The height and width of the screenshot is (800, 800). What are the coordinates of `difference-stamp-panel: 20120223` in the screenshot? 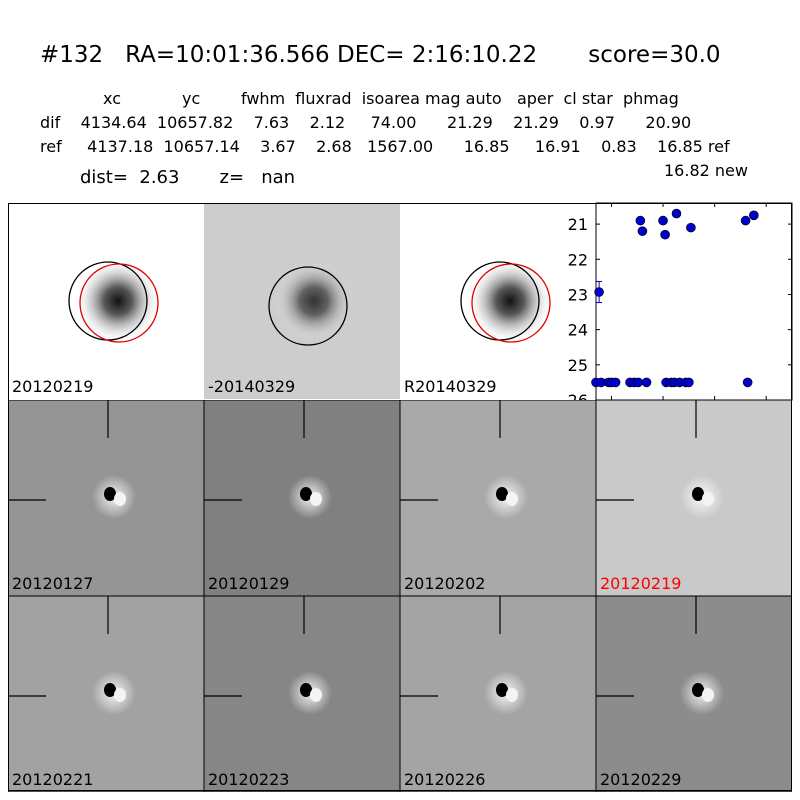 It's located at (302, 694).